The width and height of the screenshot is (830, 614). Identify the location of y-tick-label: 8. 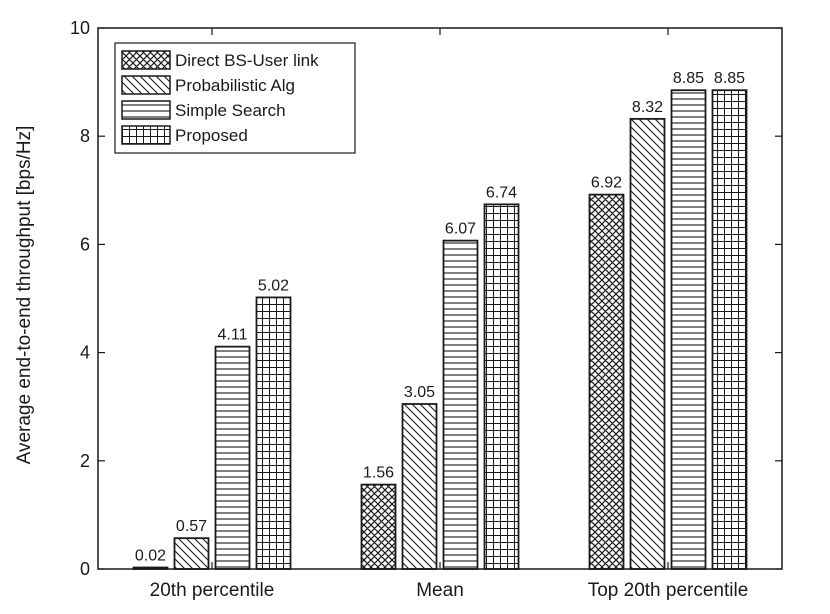
(85, 136).